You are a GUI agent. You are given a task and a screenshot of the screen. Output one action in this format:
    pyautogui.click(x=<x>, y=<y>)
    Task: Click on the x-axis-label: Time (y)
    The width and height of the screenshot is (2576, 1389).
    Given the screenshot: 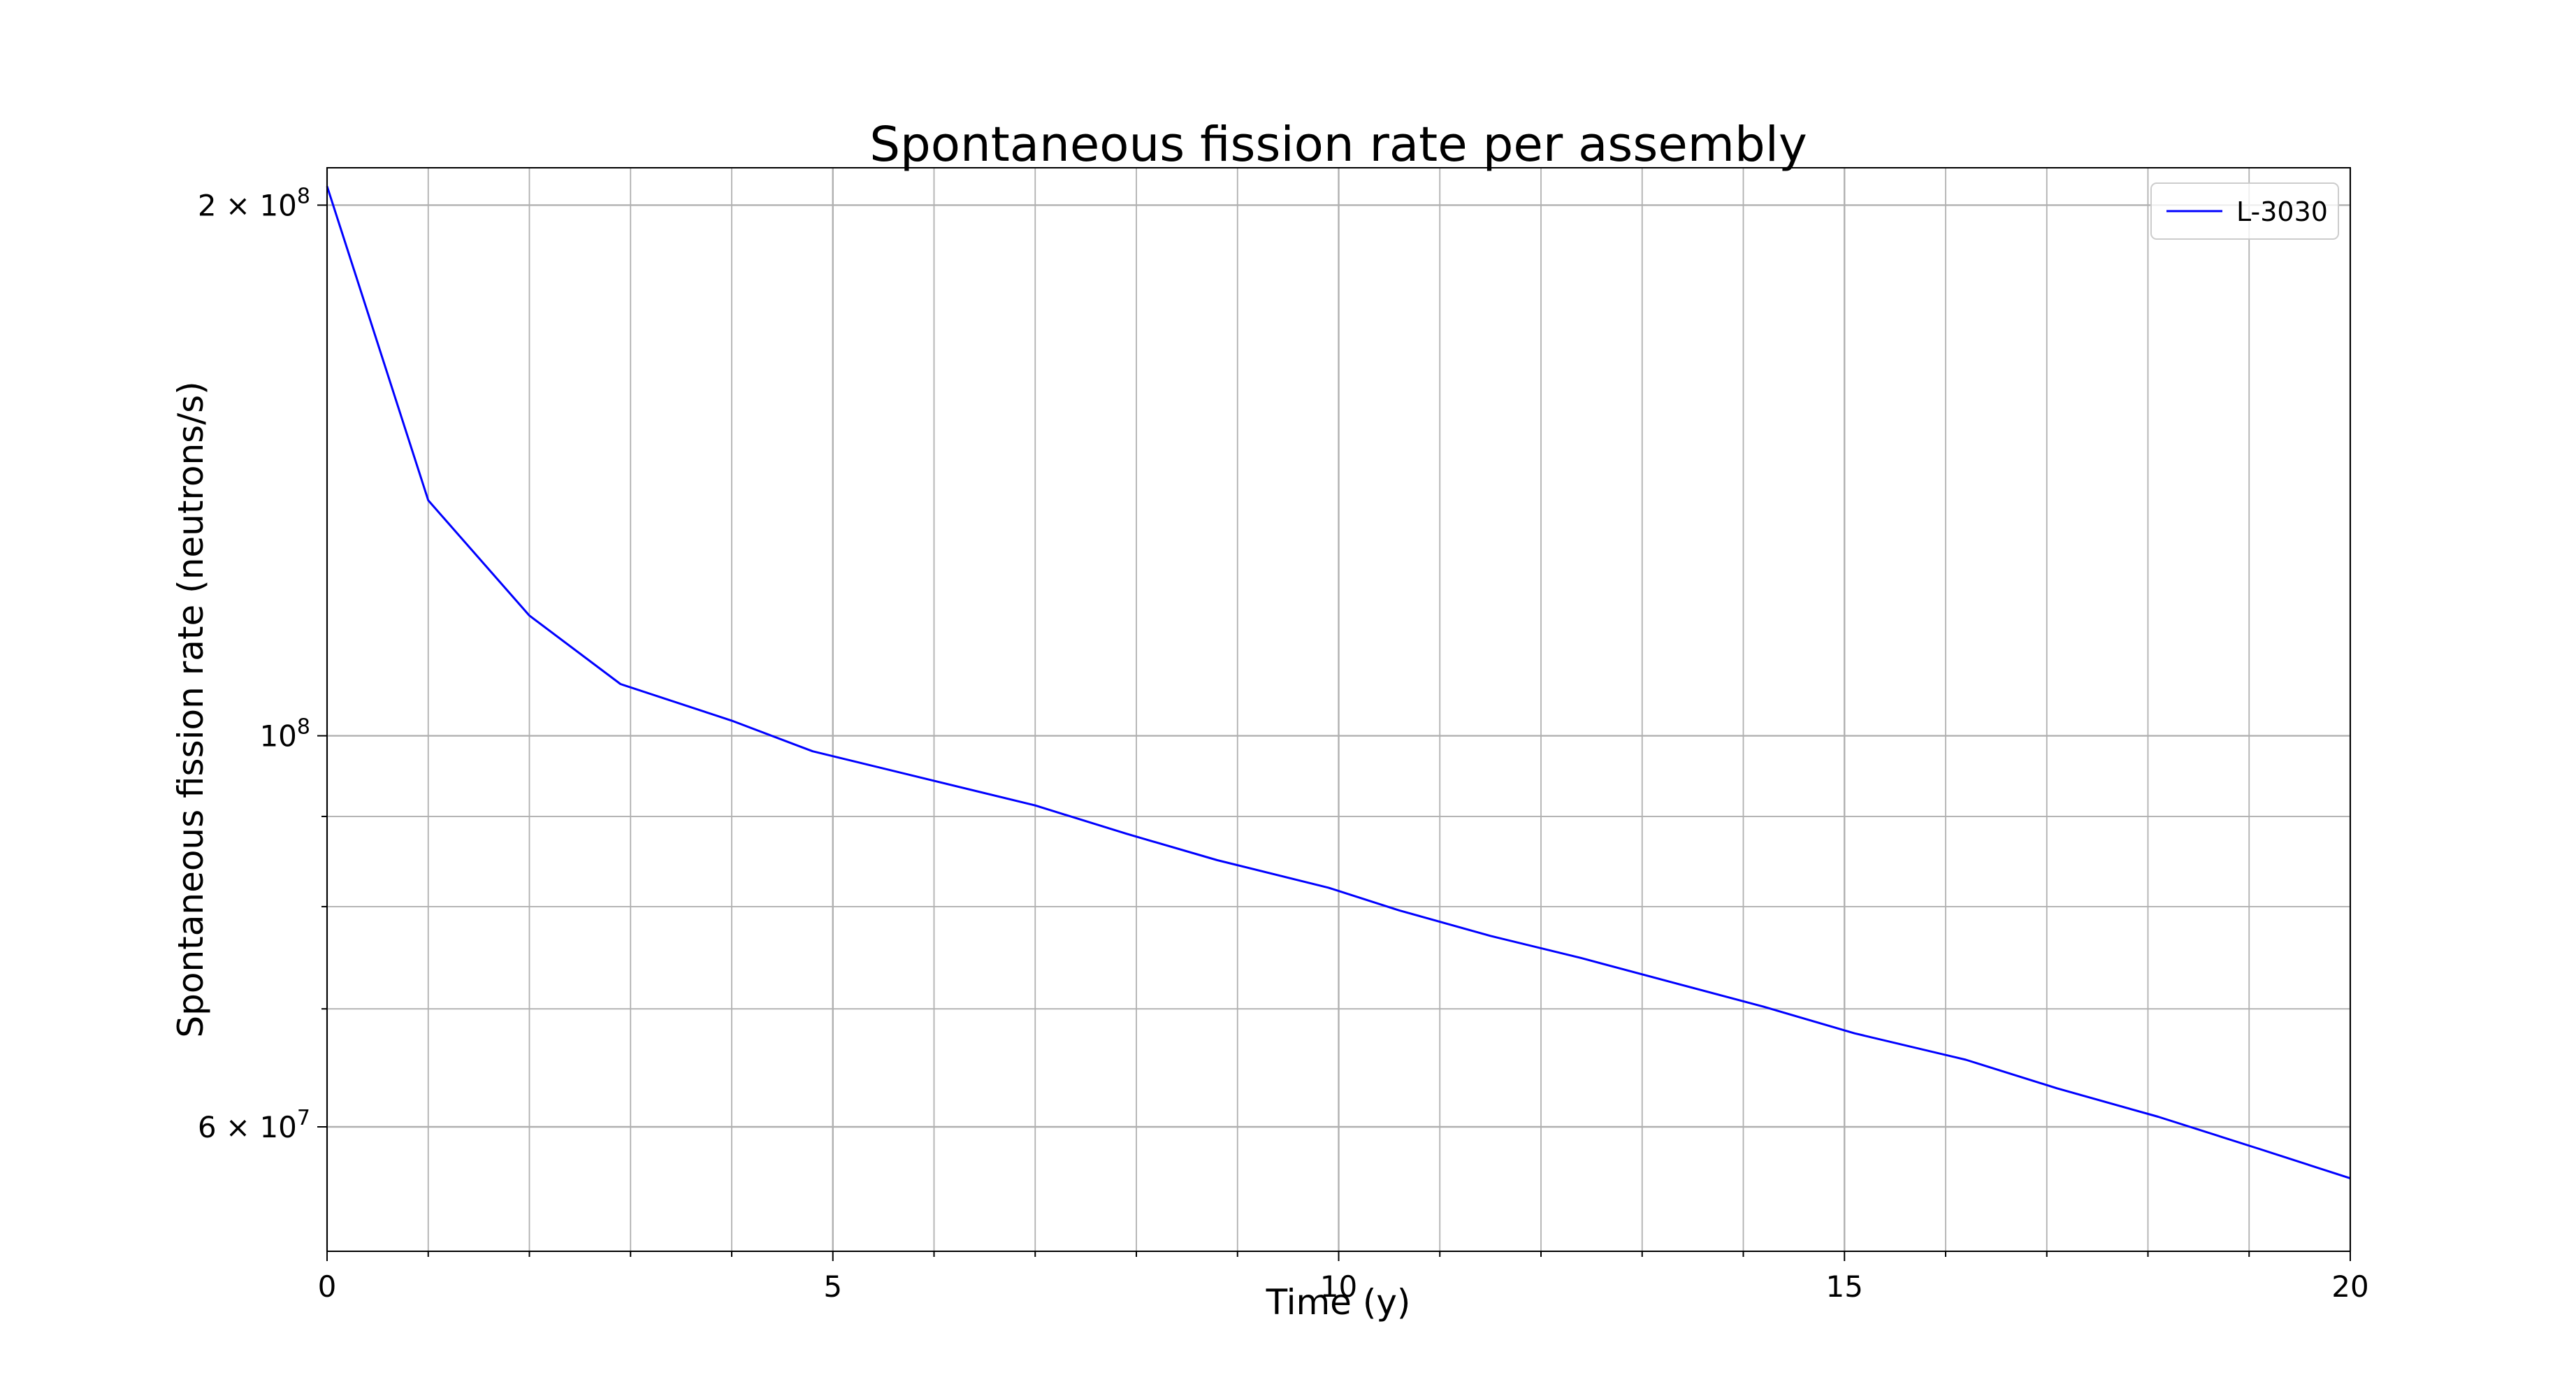 What is the action you would take?
    pyautogui.click(x=1338, y=1302)
    